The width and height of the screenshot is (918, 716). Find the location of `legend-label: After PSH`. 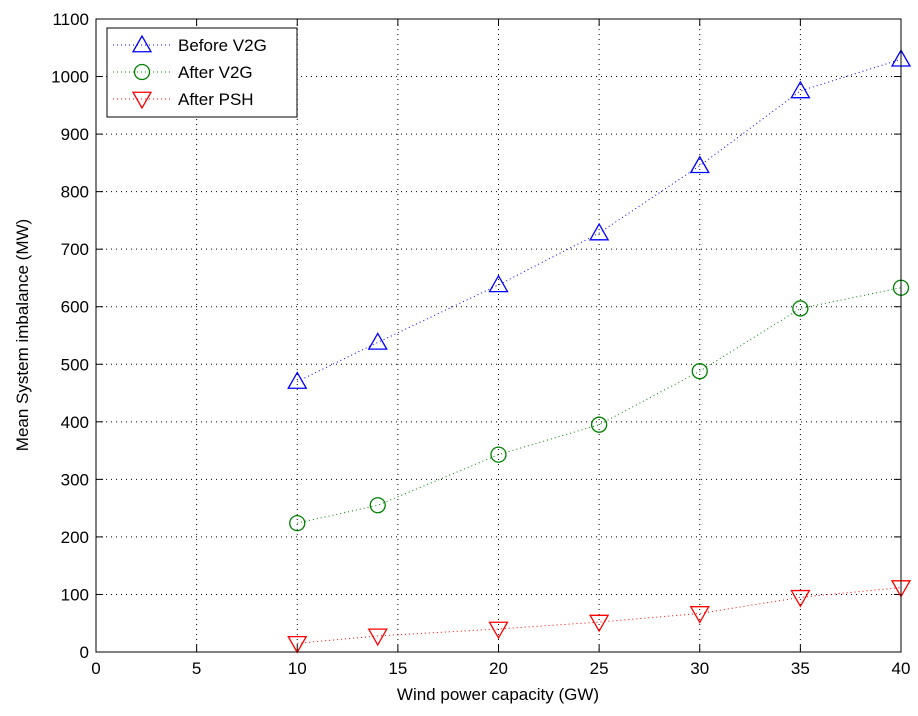

legend-label: After PSH is located at coordinates (216, 99).